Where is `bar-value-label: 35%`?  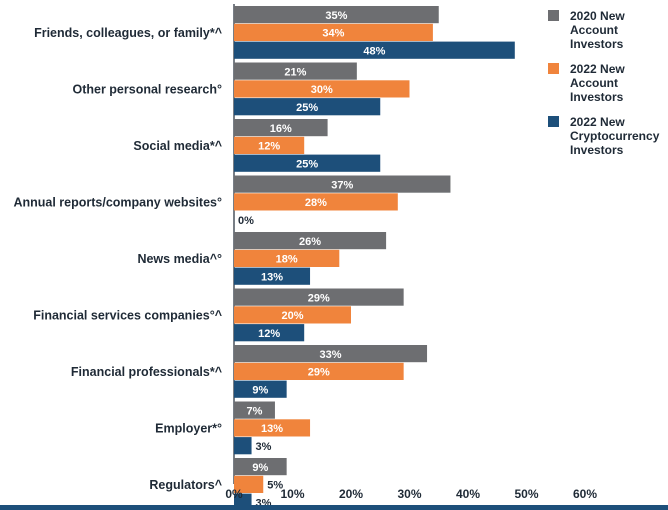 bar-value-label: 35% is located at coordinates (336, 16).